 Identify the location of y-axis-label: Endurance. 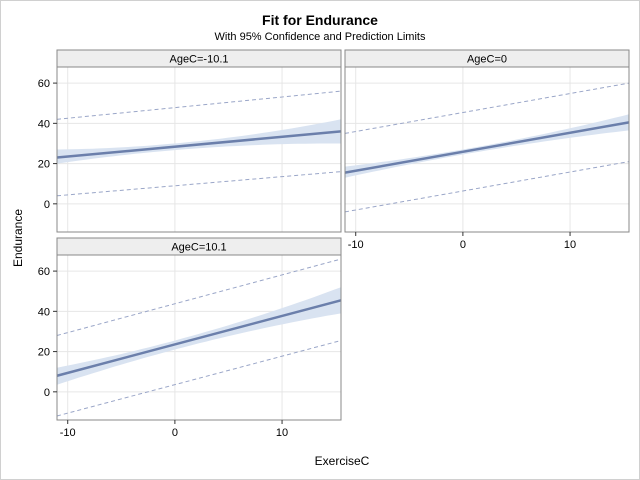
(18, 238).